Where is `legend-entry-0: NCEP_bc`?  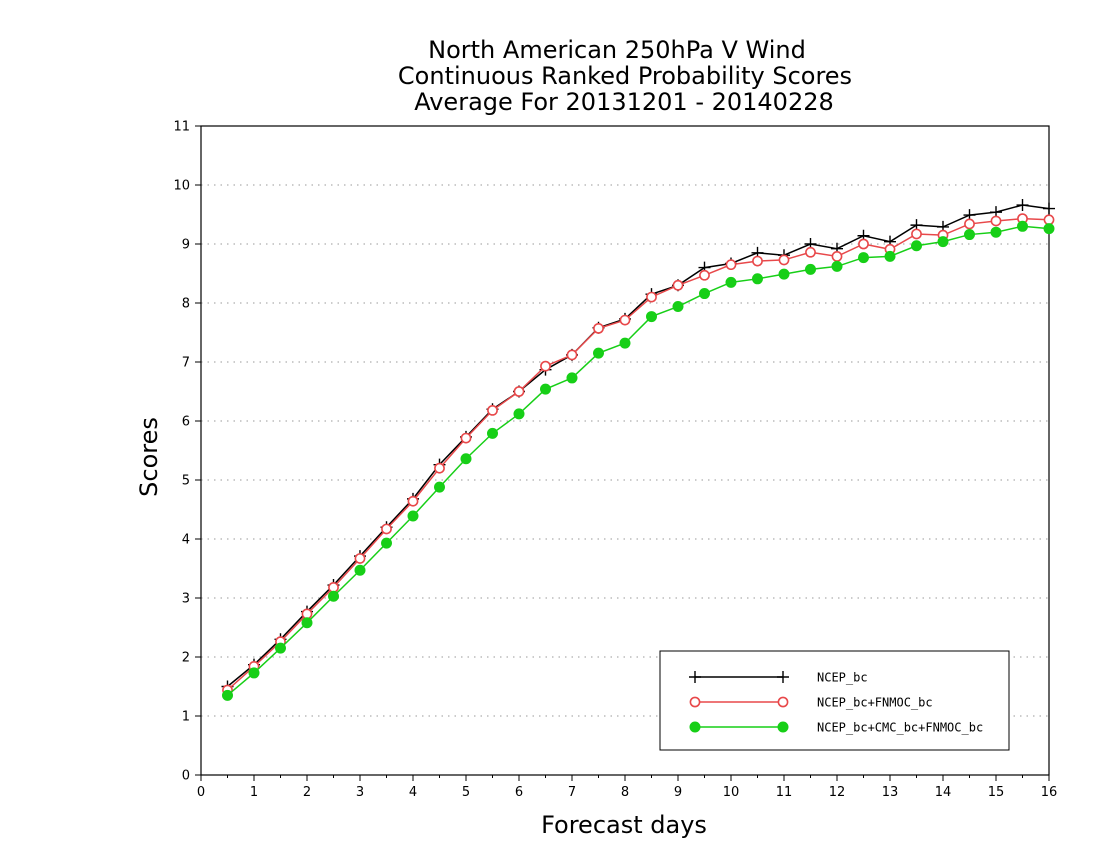
legend-entry-0: NCEP_bc is located at coordinates (778, 678).